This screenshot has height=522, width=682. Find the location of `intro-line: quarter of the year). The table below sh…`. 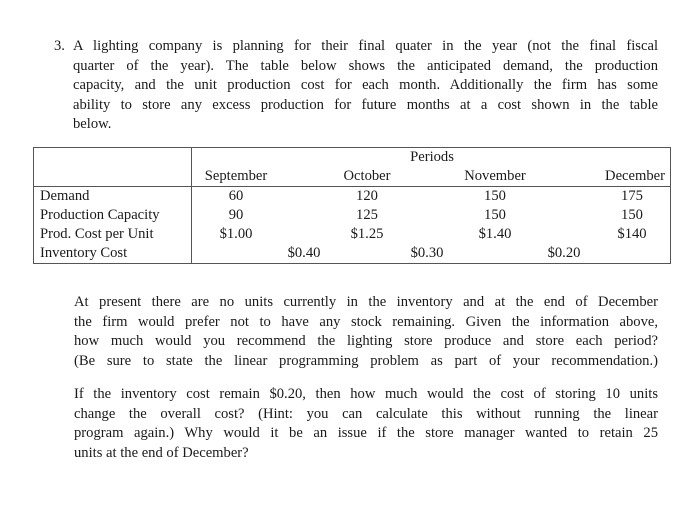

intro-line: quarter of the year). The table below sh… is located at coordinates (365, 65).